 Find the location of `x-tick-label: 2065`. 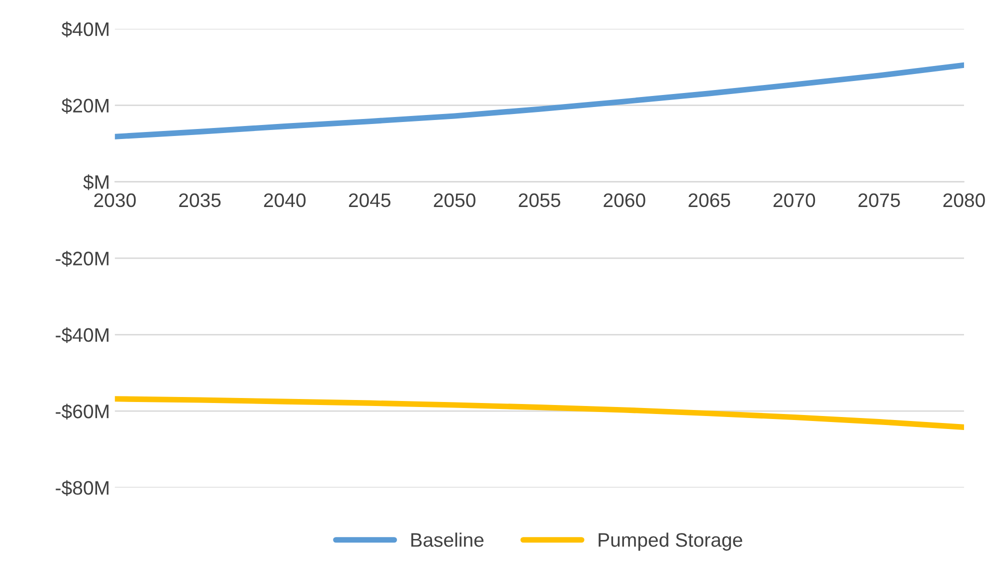

x-tick-label: 2065 is located at coordinates (709, 200).